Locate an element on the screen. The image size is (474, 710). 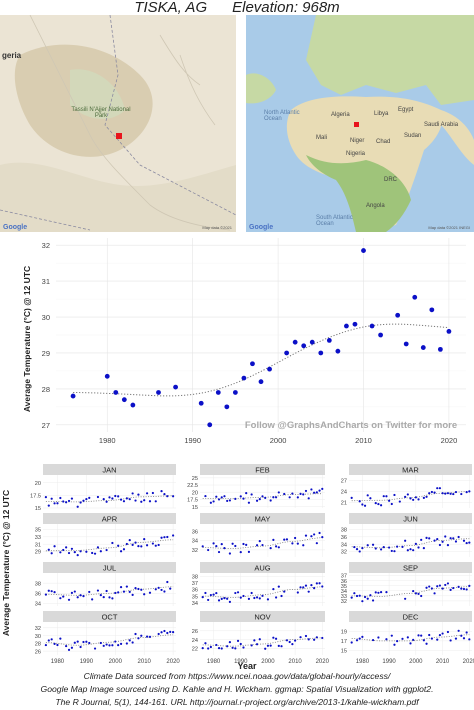
facet-trend-line is located at coordinates (410, 638).